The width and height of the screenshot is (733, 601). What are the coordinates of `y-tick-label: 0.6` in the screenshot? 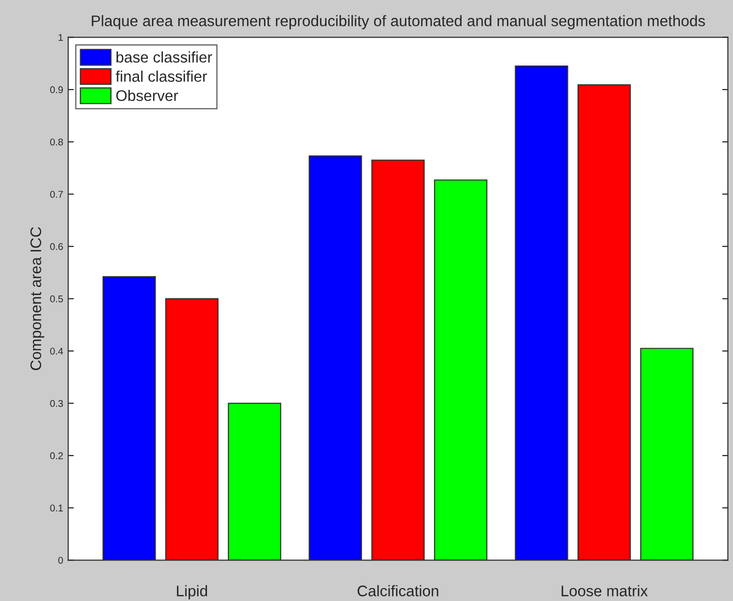 It's located at (56, 246).